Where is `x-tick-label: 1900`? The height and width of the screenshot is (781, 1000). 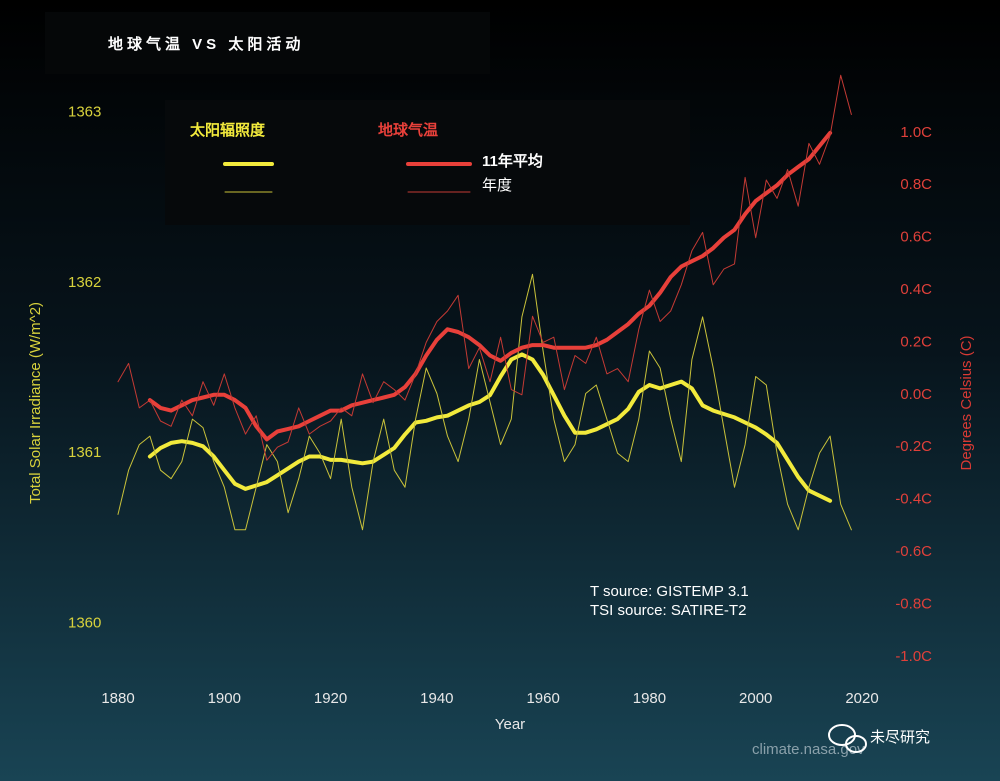 x-tick-label: 1900 is located at coordinates (224, 698).